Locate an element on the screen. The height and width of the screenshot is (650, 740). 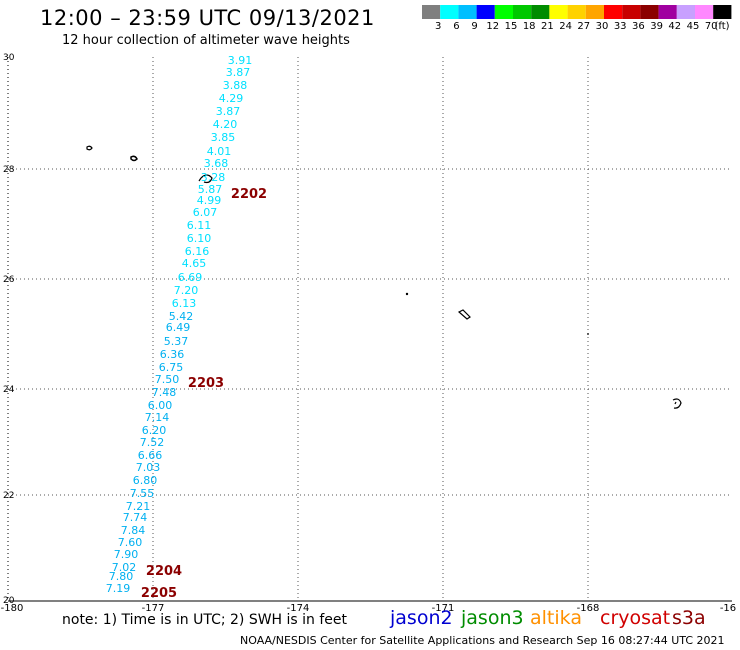
color-scale-legend is located at coordinates (577, 12).